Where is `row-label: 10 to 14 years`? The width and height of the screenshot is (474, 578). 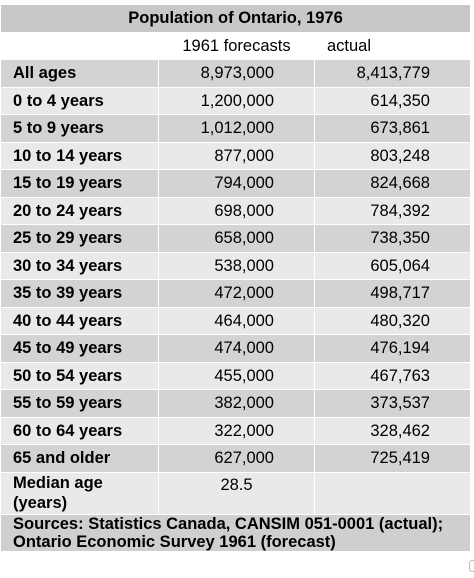 row-label: 10 to 14 years is located at coordinates (79, 155).